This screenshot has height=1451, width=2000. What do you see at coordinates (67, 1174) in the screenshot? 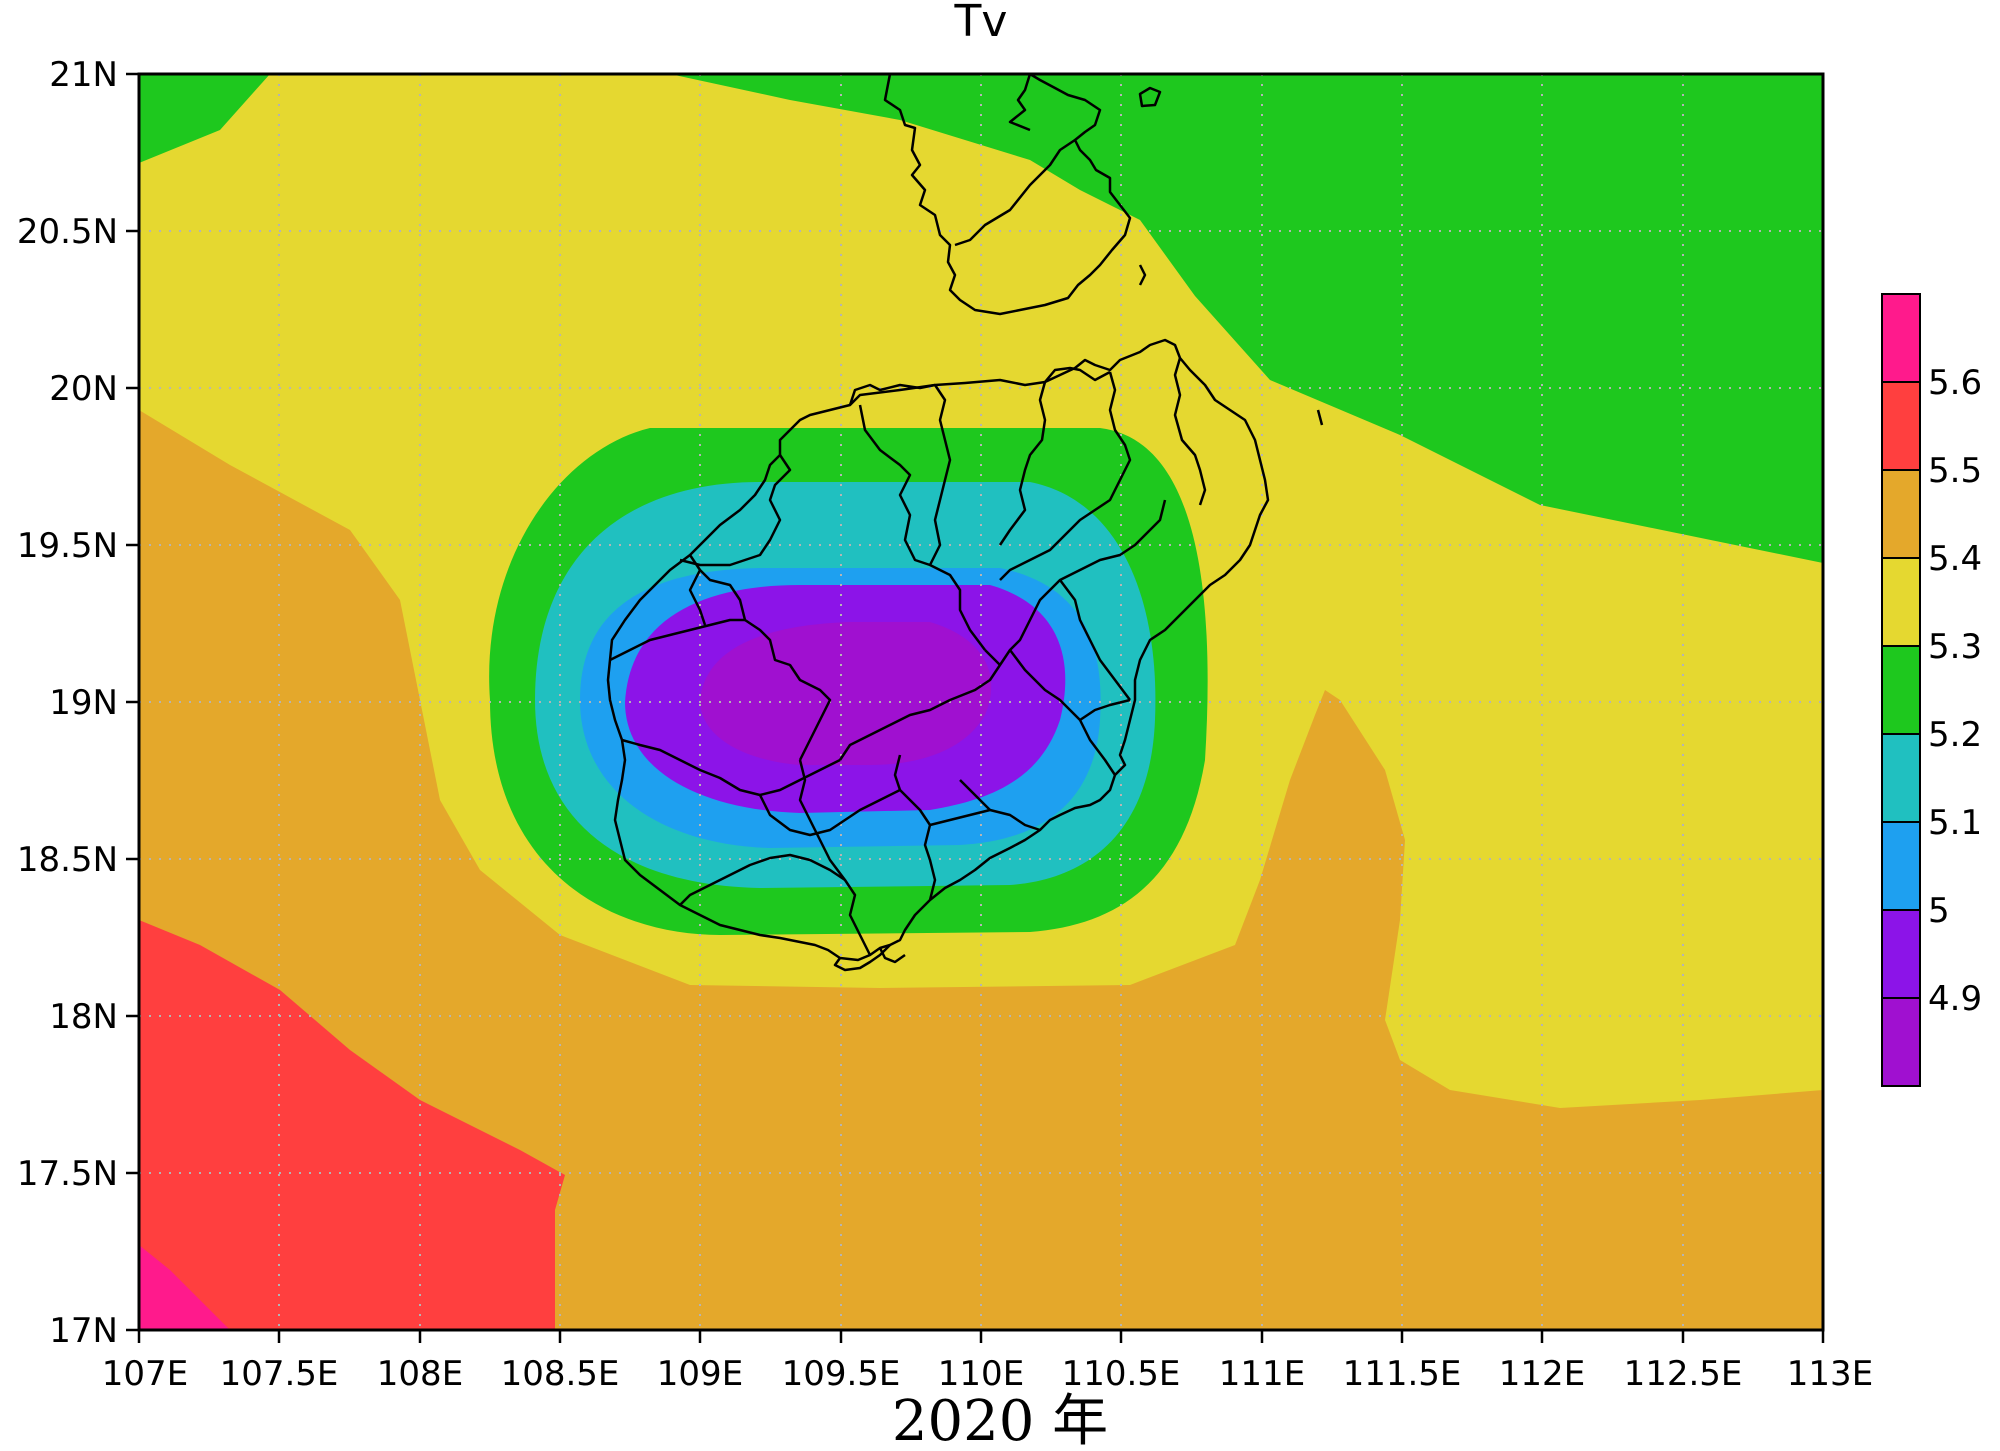
I see `y-tick-label: 17.5N` at bounding box center [67, 1174].